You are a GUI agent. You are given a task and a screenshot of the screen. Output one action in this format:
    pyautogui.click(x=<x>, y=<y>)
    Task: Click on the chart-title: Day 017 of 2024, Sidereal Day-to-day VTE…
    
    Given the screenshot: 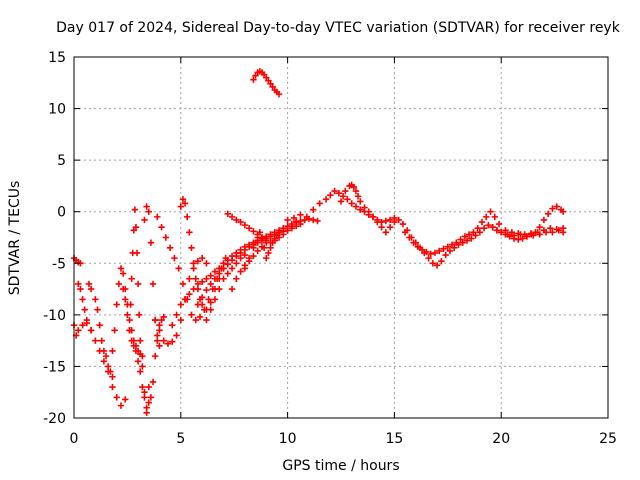 What is the action you would take?
    pyautogui.click(x=338, y=28)
    